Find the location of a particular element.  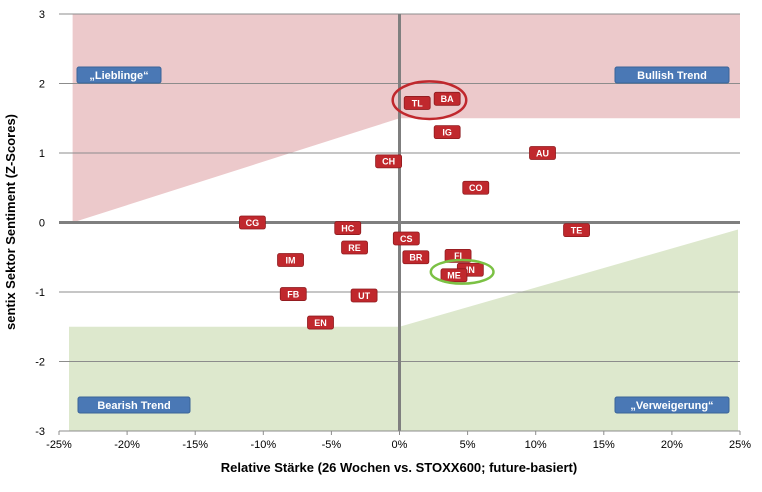

data-point-au: AU is located at coordinates (542, 153).